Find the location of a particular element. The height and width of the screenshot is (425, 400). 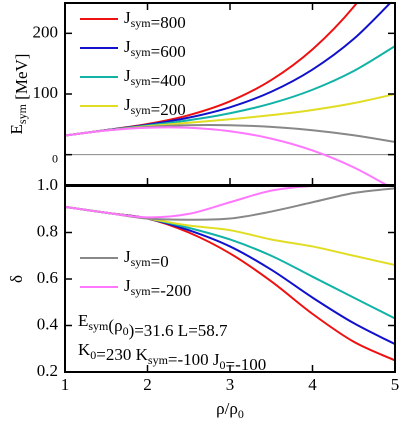

y-tick-label: 0.4 is located at coordinates (48, 323).